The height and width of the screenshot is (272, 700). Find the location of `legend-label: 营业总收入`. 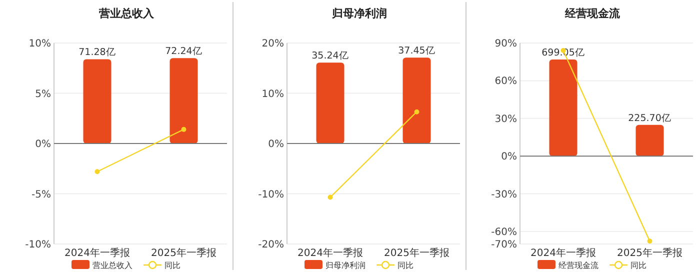

legend-label: 营业总收入 is located at coordinates (112, 265).